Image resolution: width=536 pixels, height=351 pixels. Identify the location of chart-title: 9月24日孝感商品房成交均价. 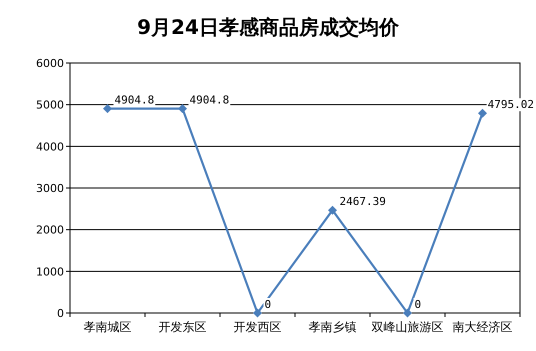
(268, 27).